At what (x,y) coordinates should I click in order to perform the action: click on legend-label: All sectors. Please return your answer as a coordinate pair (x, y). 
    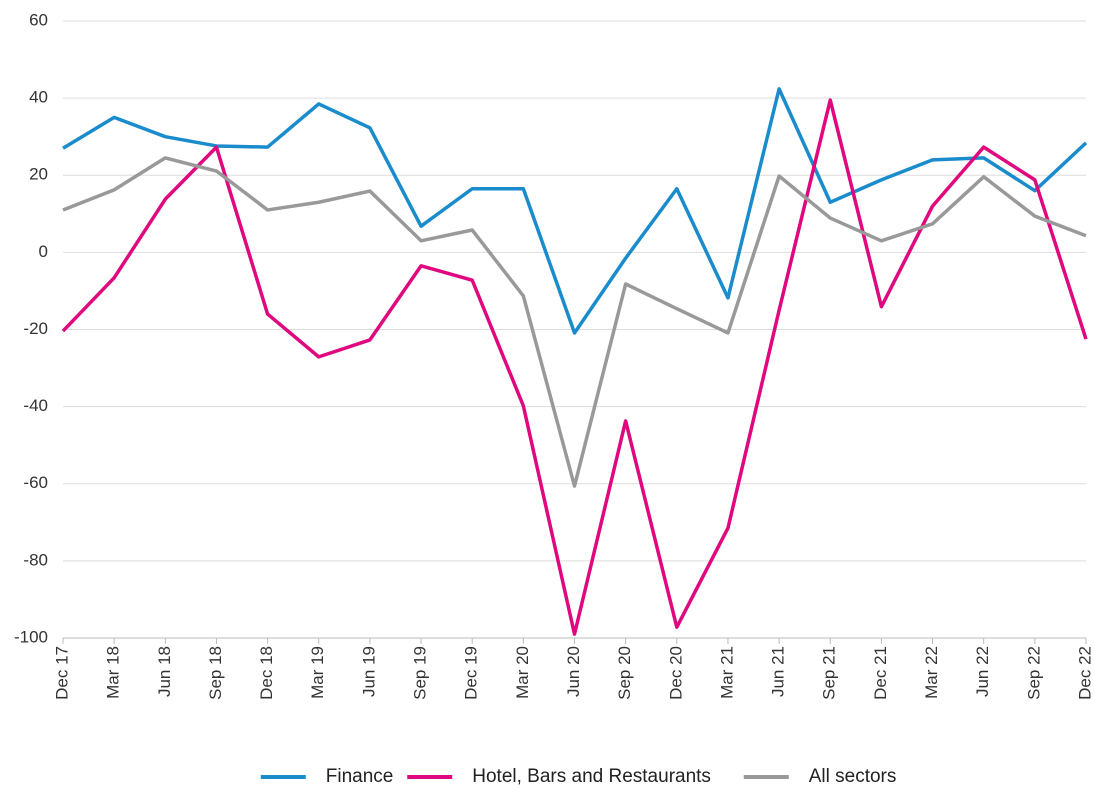
    Looking at the image, I should click on (853, 776).